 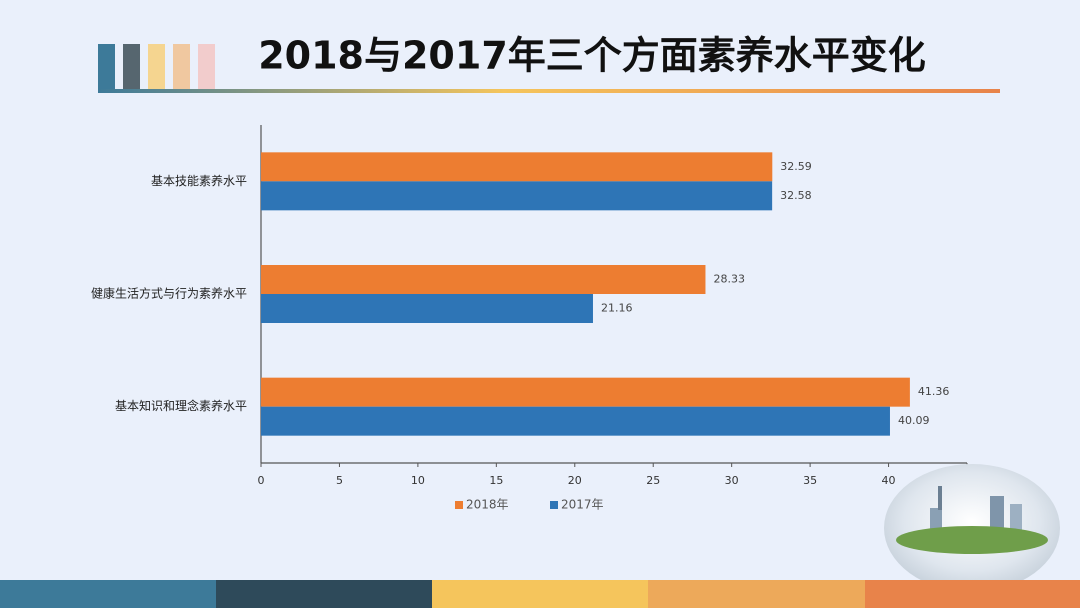 What do you see at coordinates (972, 528) in the screenshot?
I see `city-image` at bounding box center [972, 528].